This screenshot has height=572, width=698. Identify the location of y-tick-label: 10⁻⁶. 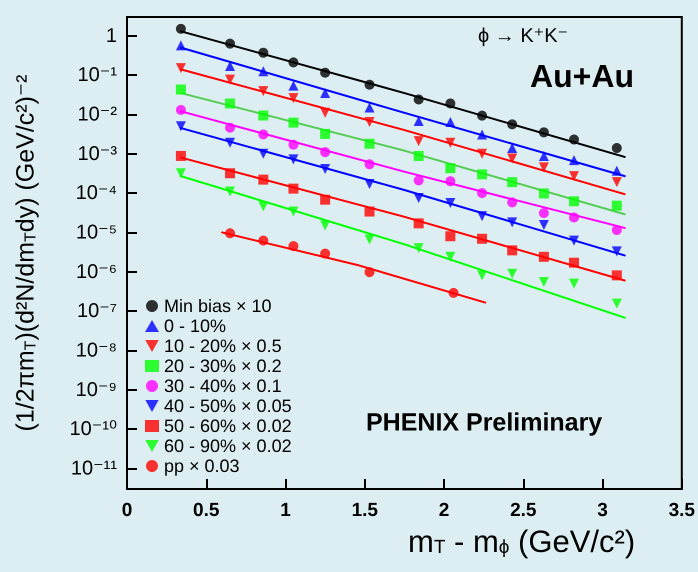
(96, 271).